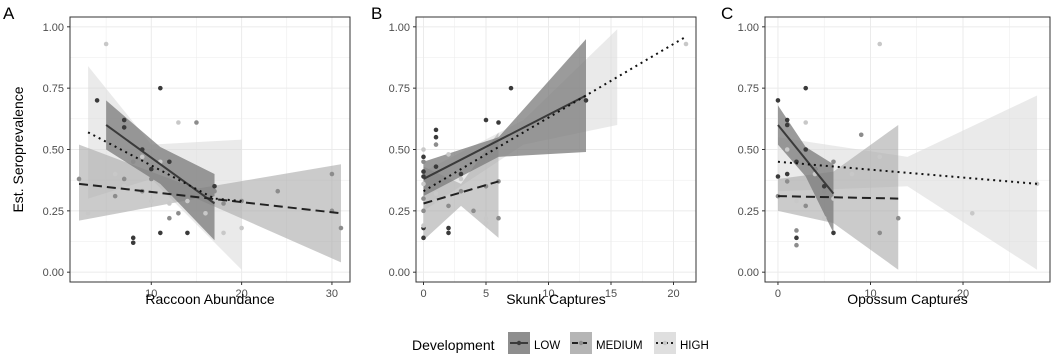 The image size is (1056, 359). Describe the element at coordinates (423, 294) in the screenshot. I see `x-tick-label: 0` at that location.